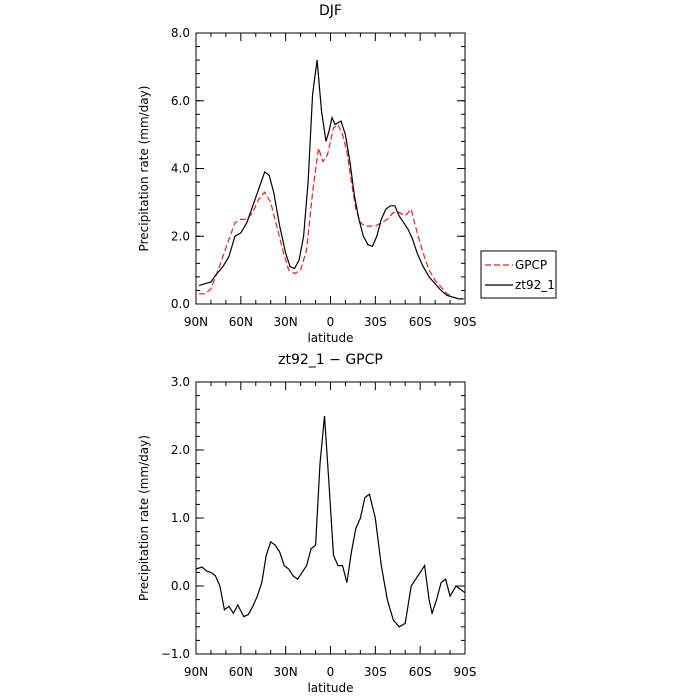 The width and height of the screenshot is (700, 700). I want to click on chart-title: DJF, so click(330, 11).